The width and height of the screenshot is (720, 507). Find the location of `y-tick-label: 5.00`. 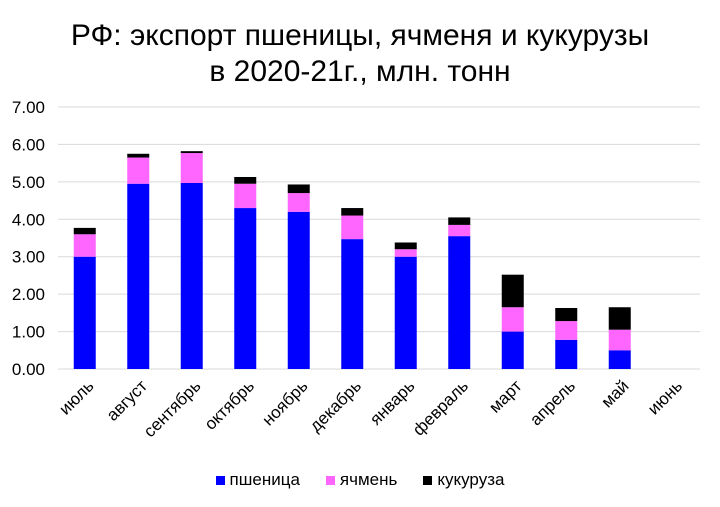

y-tick-label: 5.00 is located at coordinates (28, 182).